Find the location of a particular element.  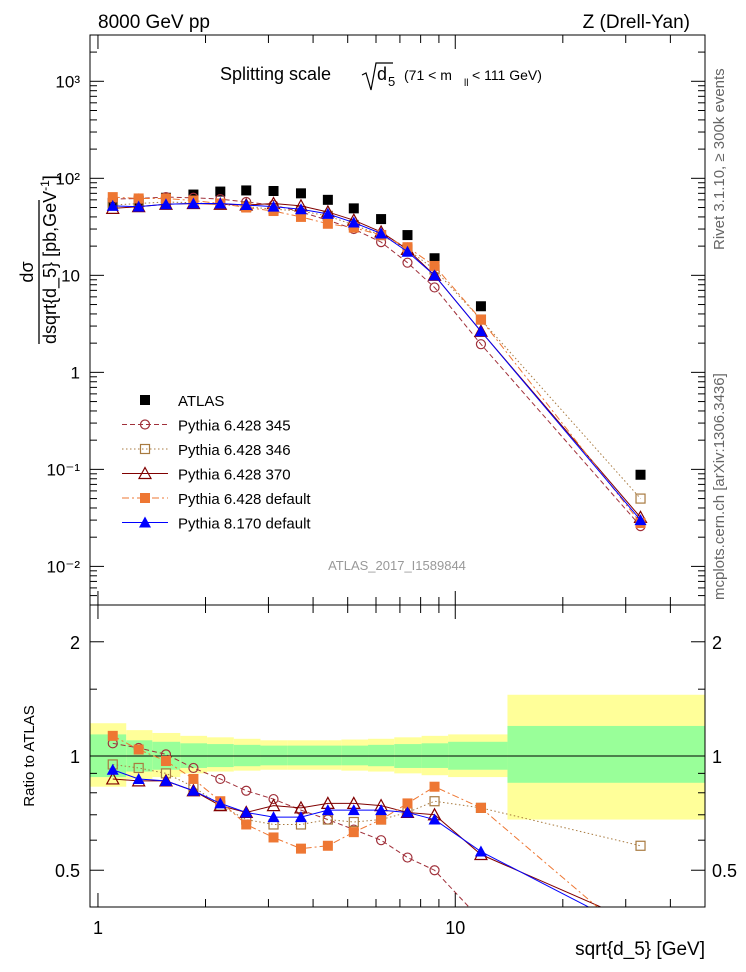

ratio-y-tick-label-right: 1 is located at coordinates (717, 757).